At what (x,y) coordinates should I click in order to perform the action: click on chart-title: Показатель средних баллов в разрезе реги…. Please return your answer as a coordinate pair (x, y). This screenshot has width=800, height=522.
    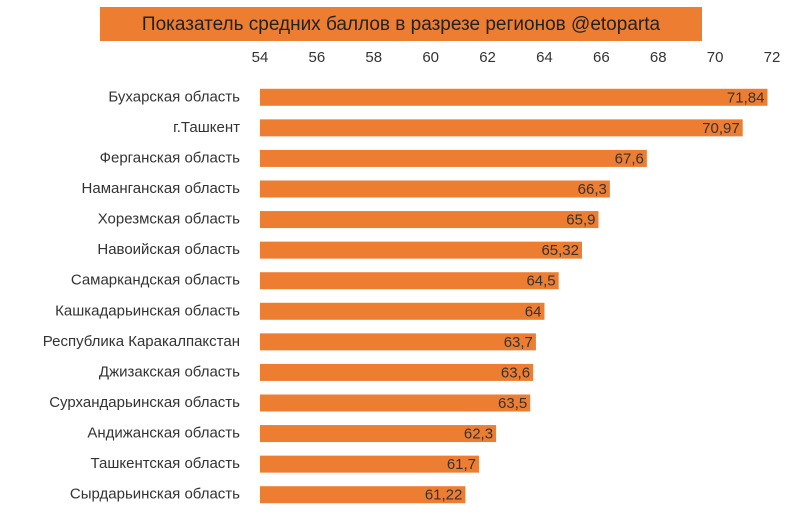
    Looking at the image, I should click on (401, 24).